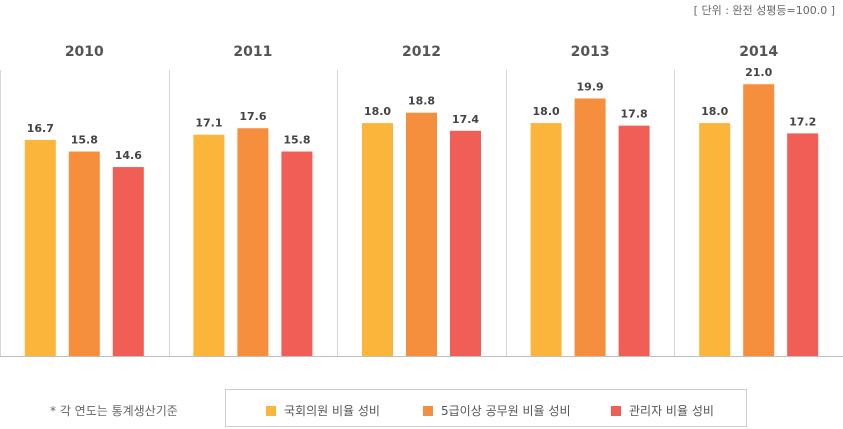  Describe the element at coordinates (114, 411) in the screenshot. I see `footnote: * 각 연도는 통계생산기준` at that location.